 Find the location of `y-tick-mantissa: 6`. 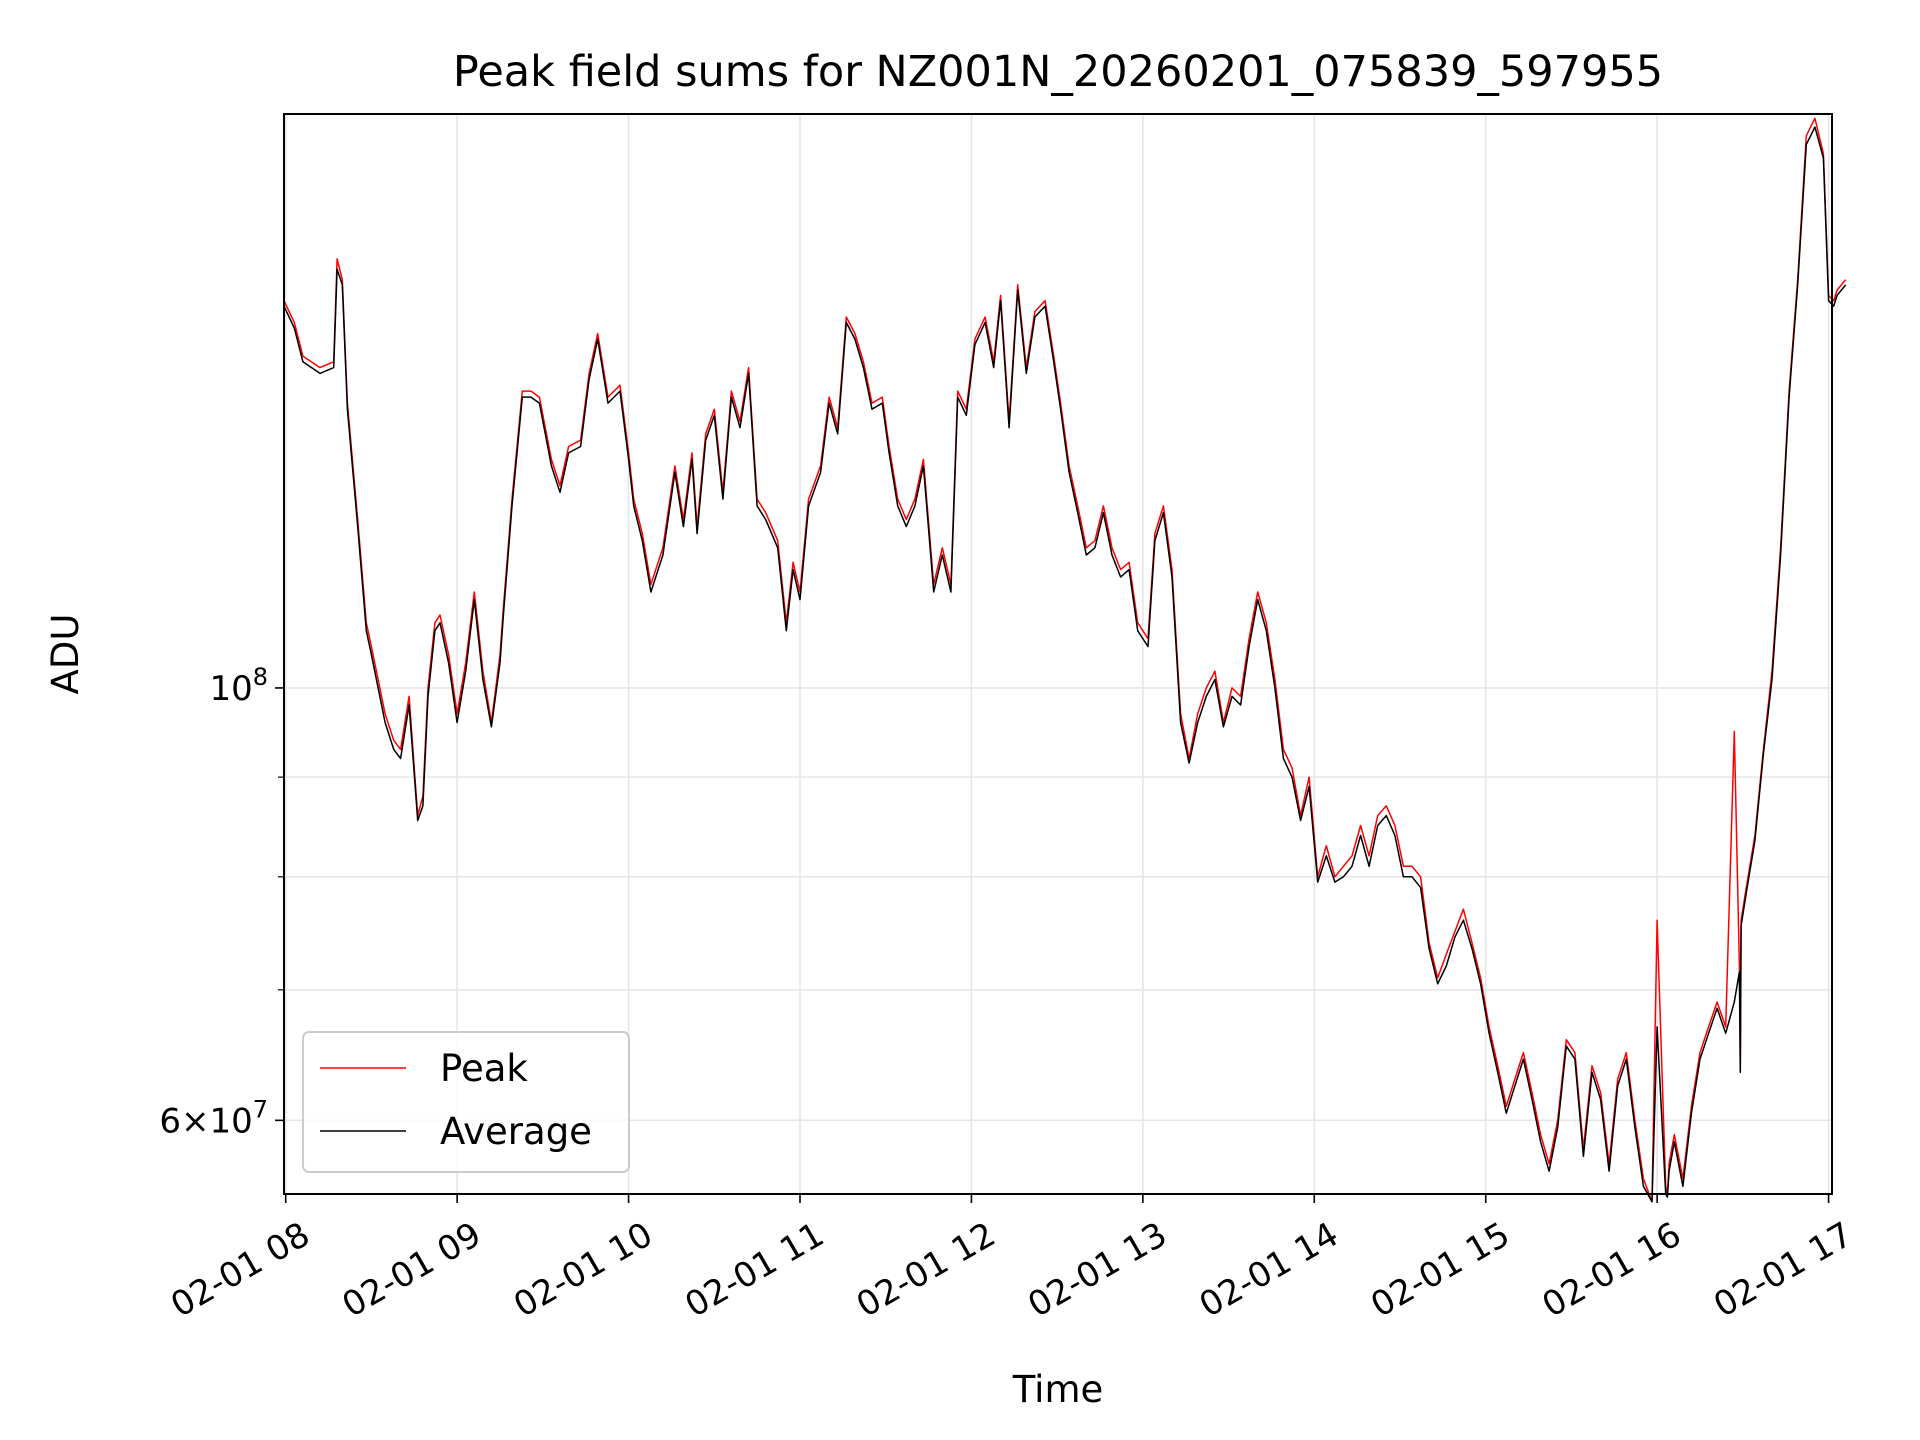

y-tick-mantissa: 6 is located at coordinates (170, 1121).